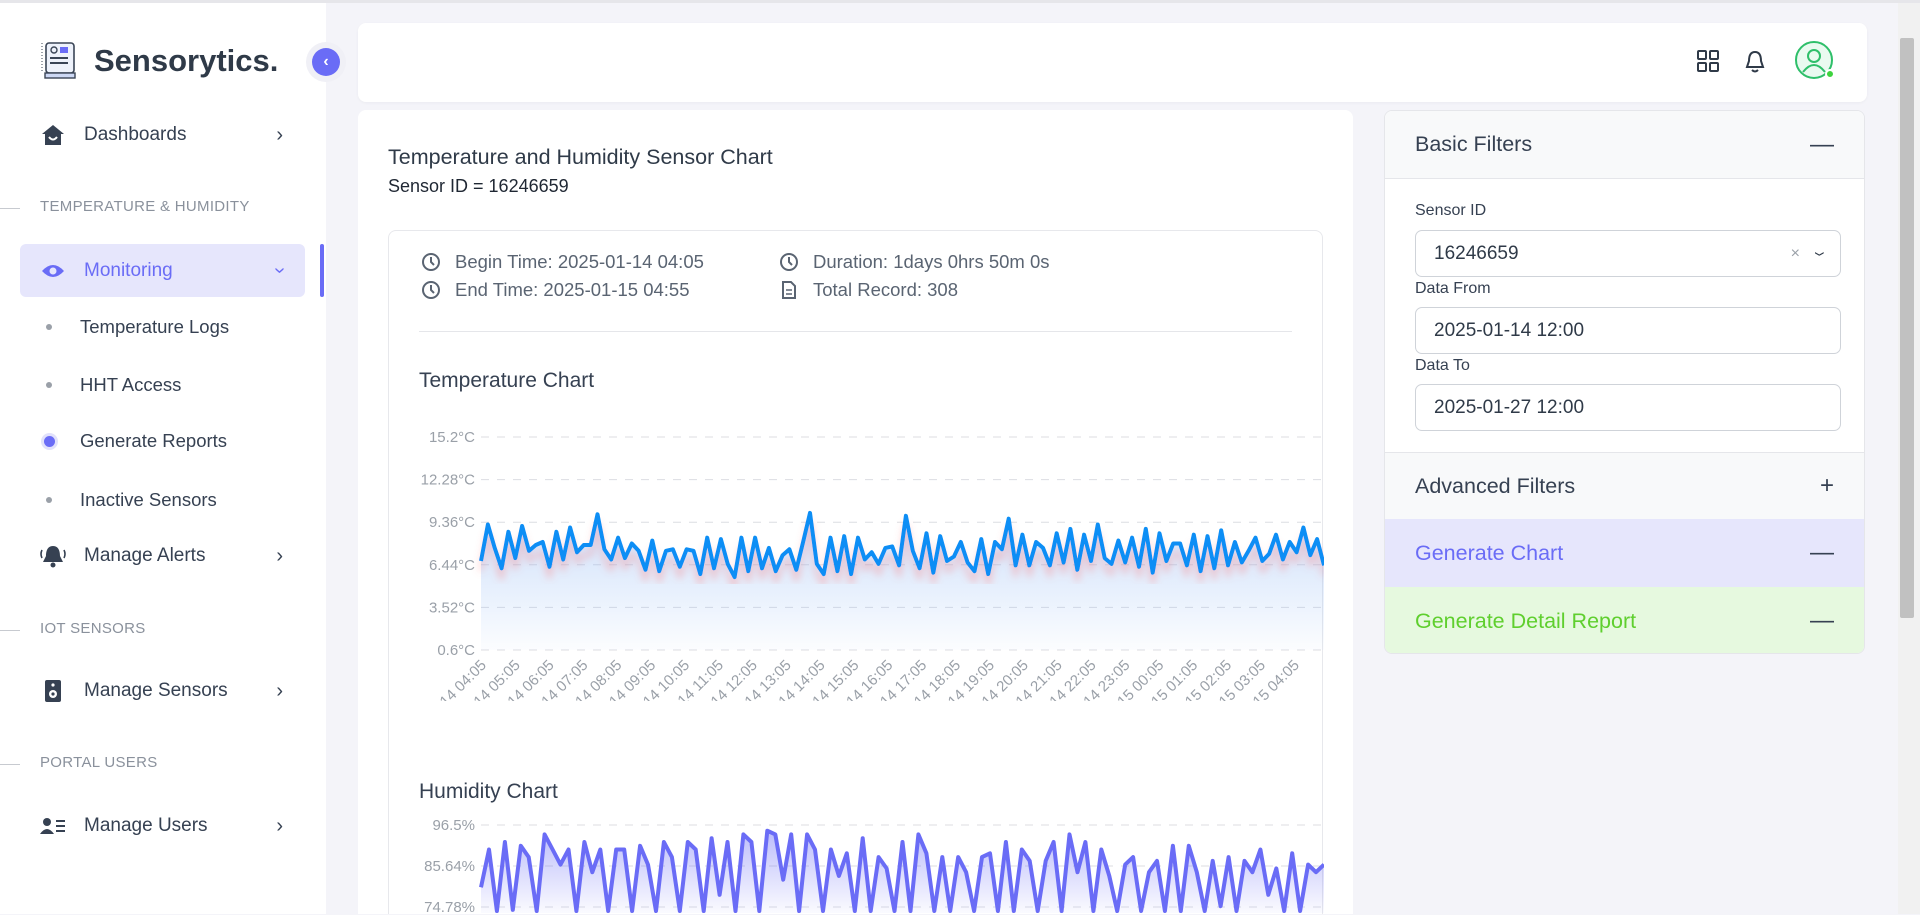 This screenshot has height=915, width=1920. I want to click on sidebar-item-dashboards: Dashboards ›, so click(162, 135).